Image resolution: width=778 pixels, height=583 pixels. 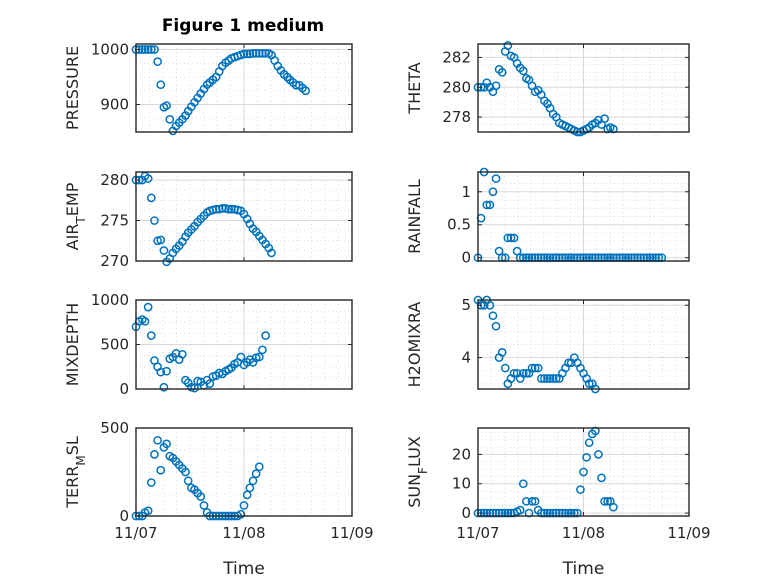 What do you see at coordinates (466, 192) in the screenshot?
I see `y-tick-label: 1` at bounding box center [466, 192].